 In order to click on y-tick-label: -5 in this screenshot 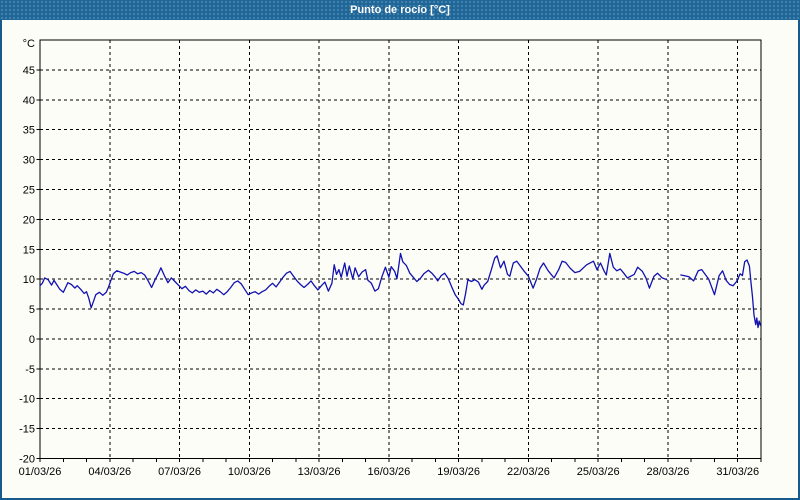, I will do `click(30, 370)`.